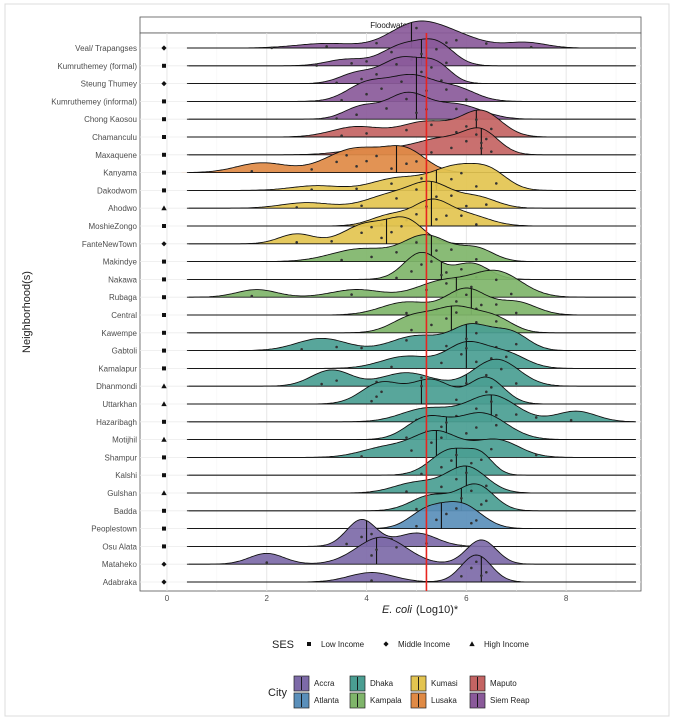 The height and width of the screenshot is (724, 678). Describe the element at coordinates (396, 123) in the screenshot. I see `ridge-chamanculu` at that location.